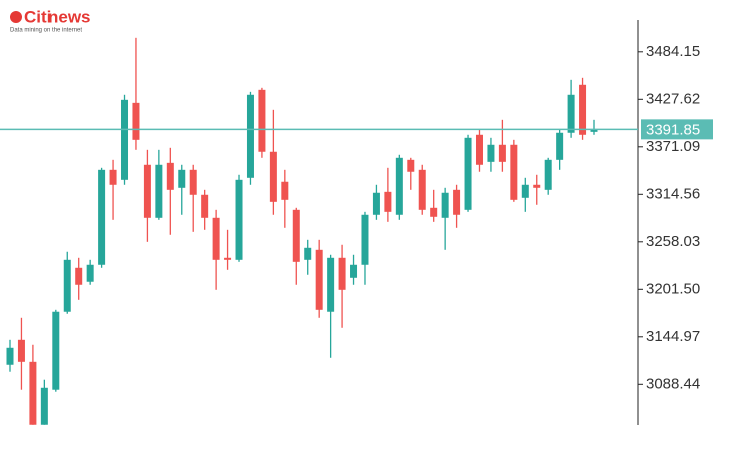  What do you see at coordinates (673, 51) in the screenshot?
I see `y-tick-label: 3484.15` at bounding box center [673, 51].